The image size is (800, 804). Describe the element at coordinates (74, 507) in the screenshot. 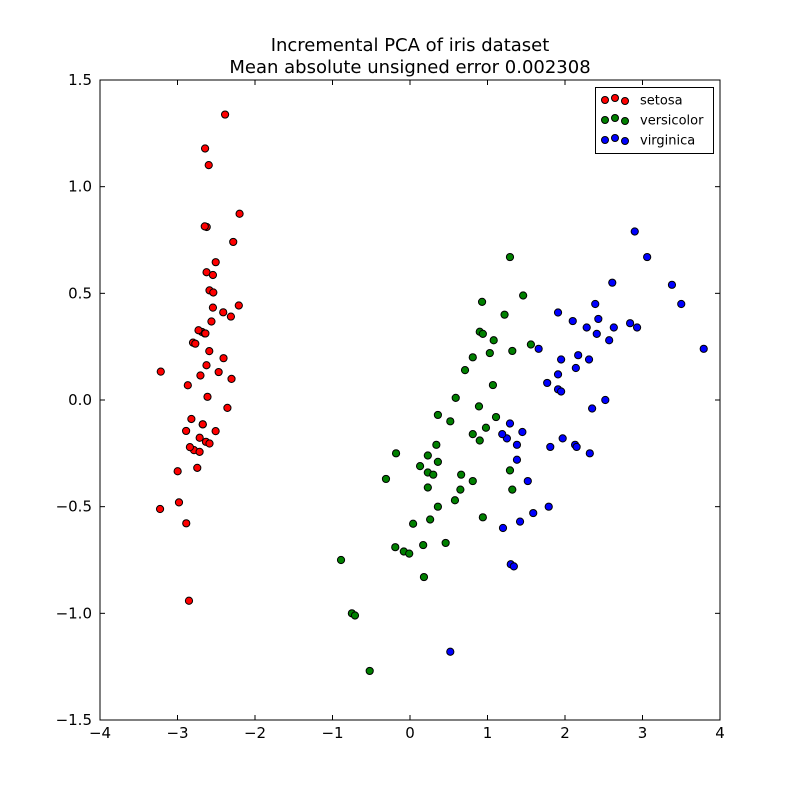

I see `y-tick-label: −0.5` at that location.